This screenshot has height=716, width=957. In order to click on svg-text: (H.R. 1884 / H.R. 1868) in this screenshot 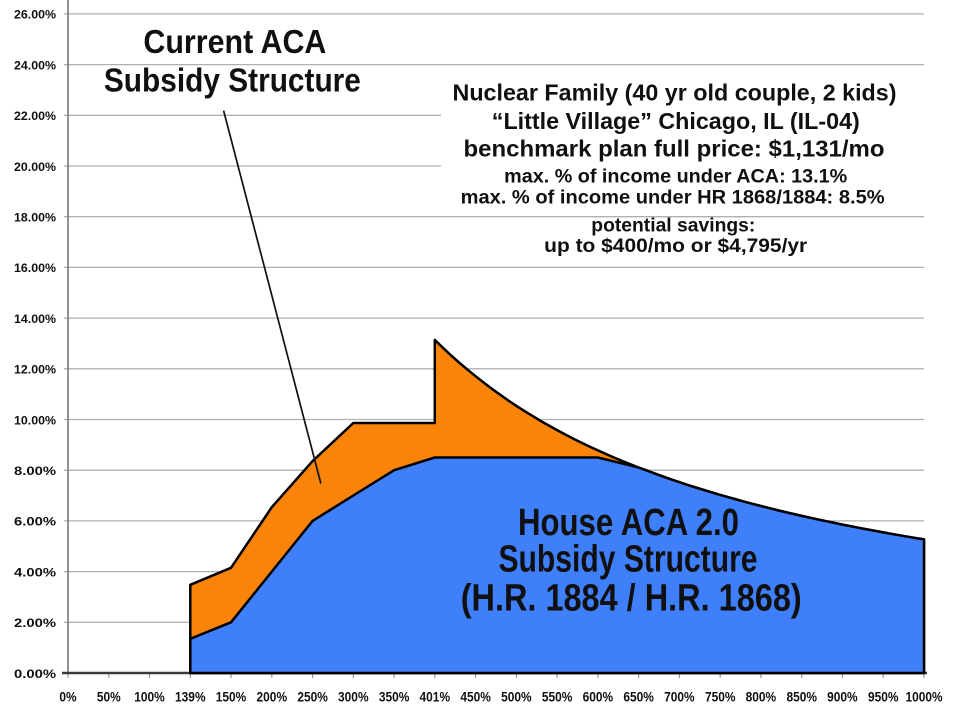, I will do `click(631, 598)`.